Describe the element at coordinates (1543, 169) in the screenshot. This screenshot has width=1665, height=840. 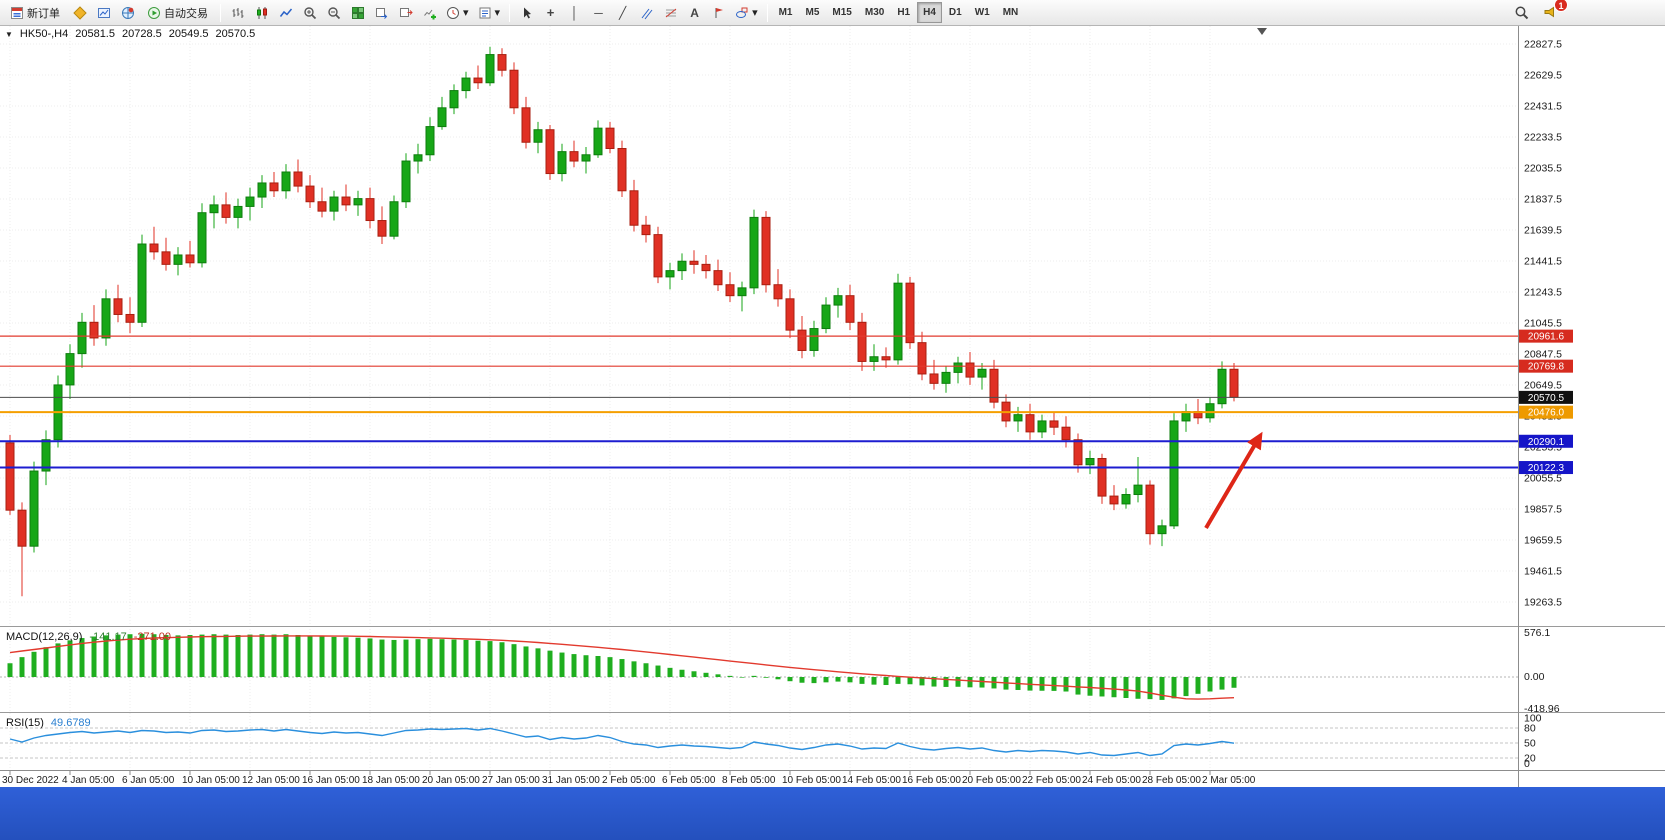
I see `svg-text: 22035.5` at that location.